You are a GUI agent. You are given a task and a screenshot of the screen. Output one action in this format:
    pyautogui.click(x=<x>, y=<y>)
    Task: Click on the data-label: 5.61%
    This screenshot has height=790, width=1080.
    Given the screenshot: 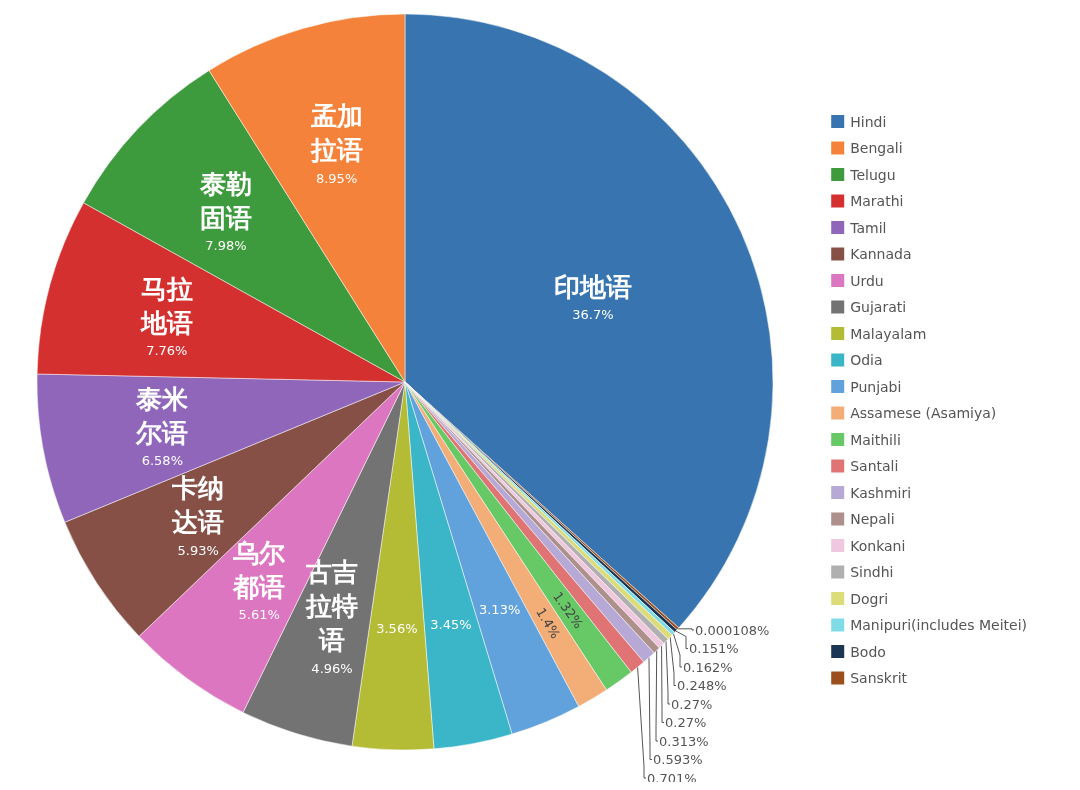 What is the action you would take?
    pyautogui.click(x=259, y=615)
    